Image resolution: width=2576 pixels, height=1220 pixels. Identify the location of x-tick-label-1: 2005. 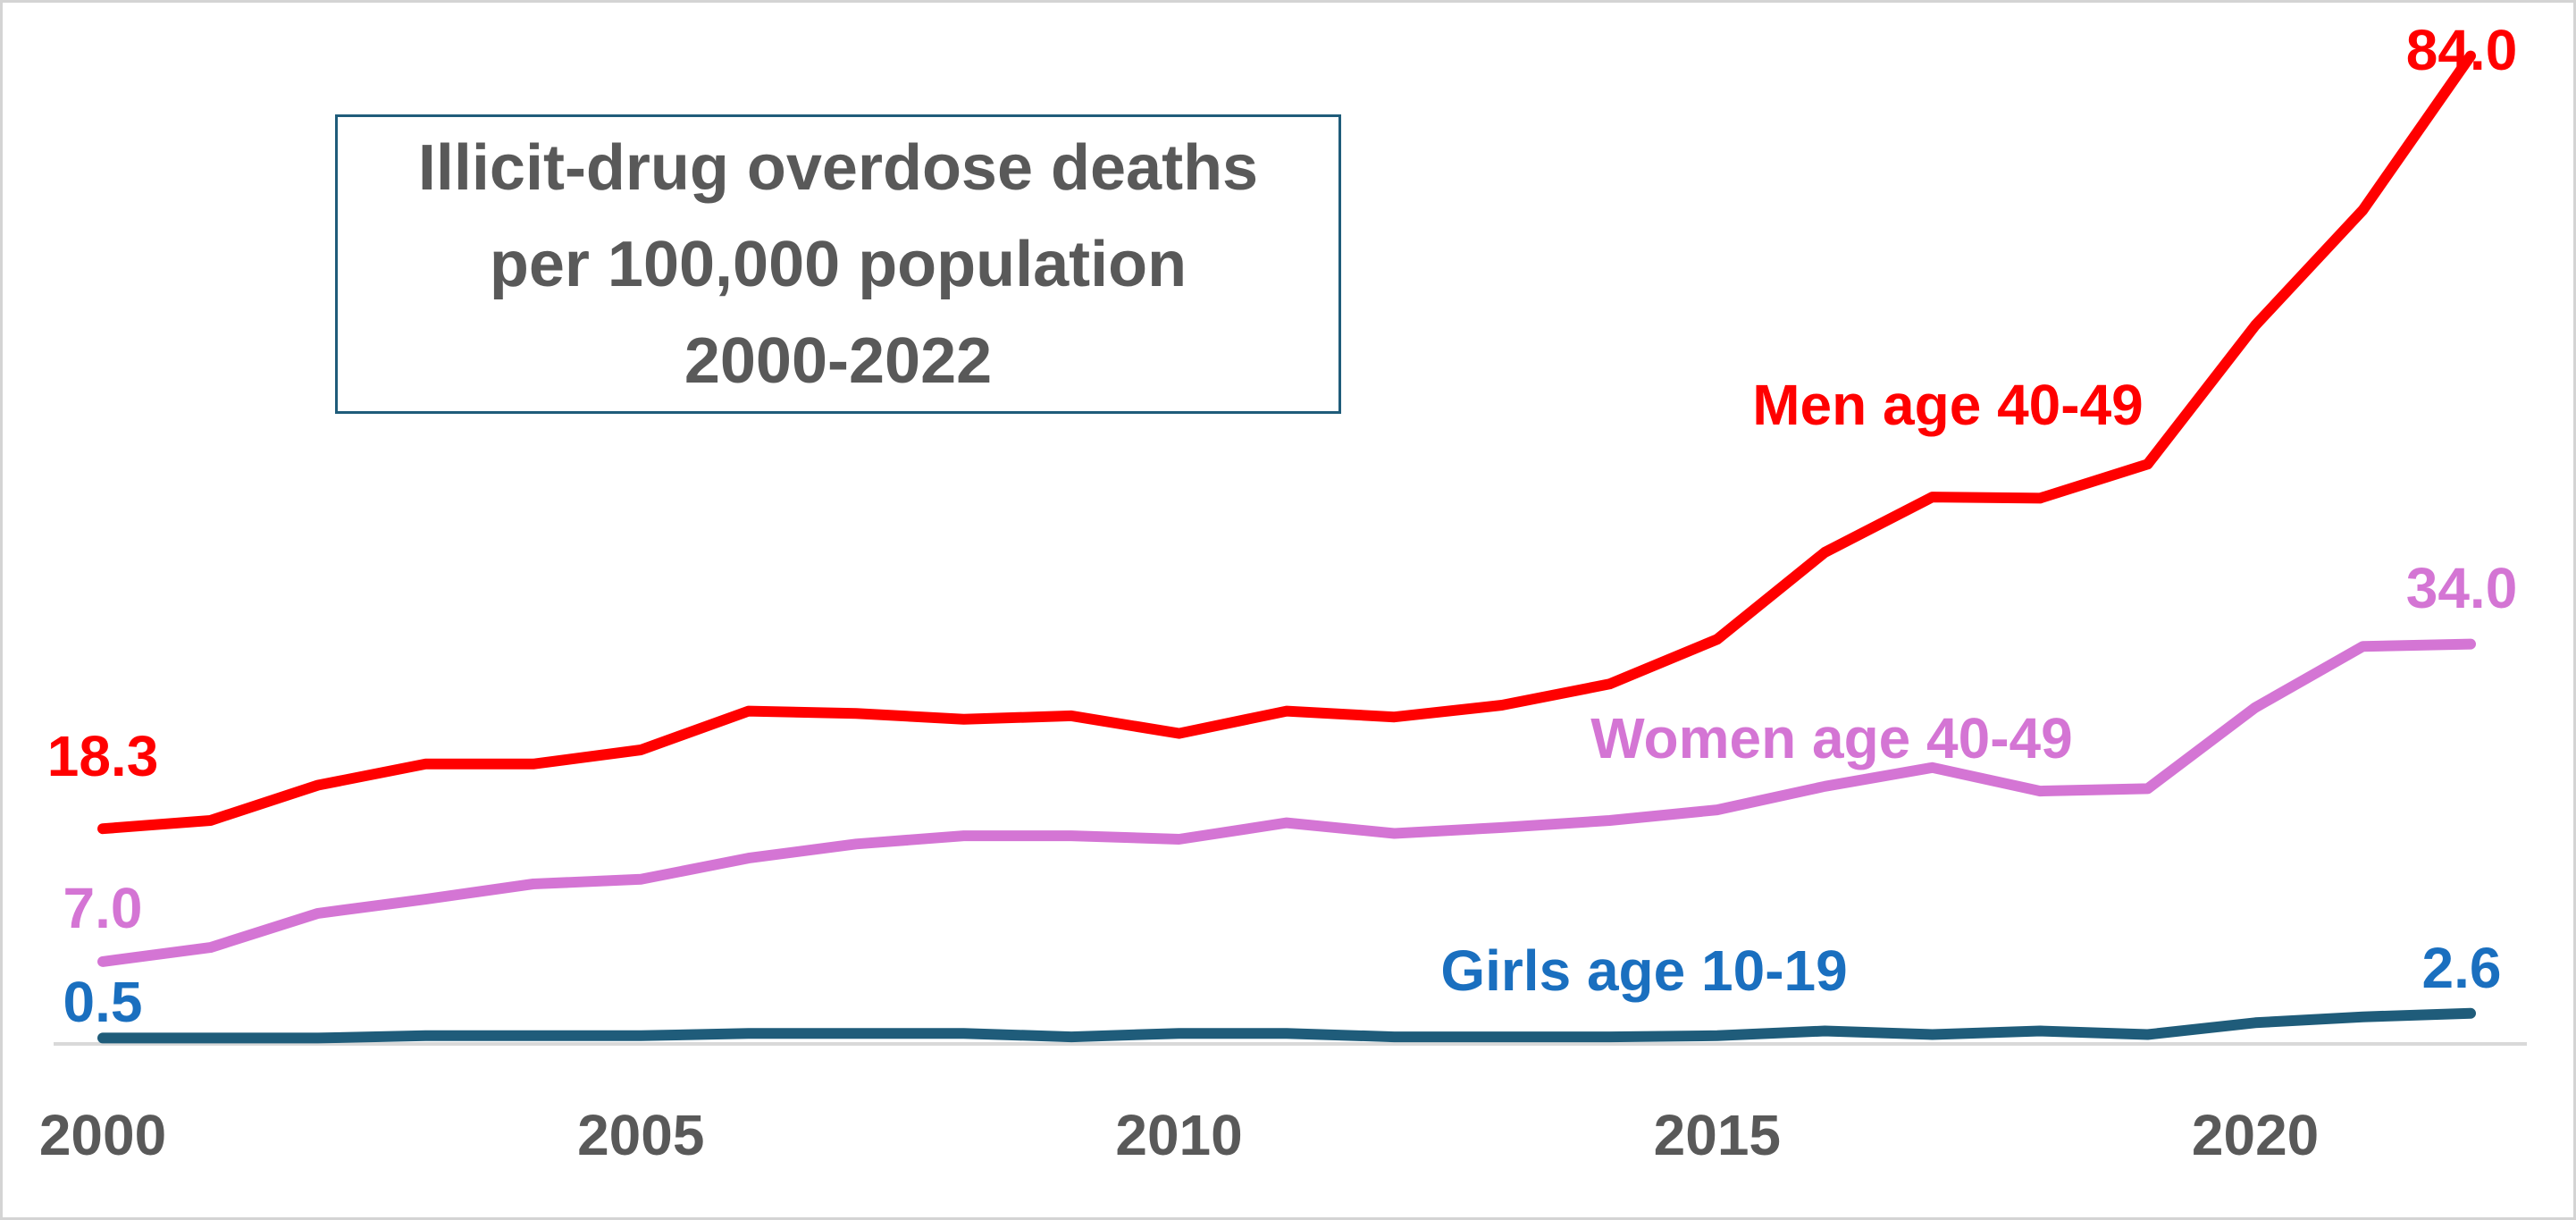
(640, 1135).